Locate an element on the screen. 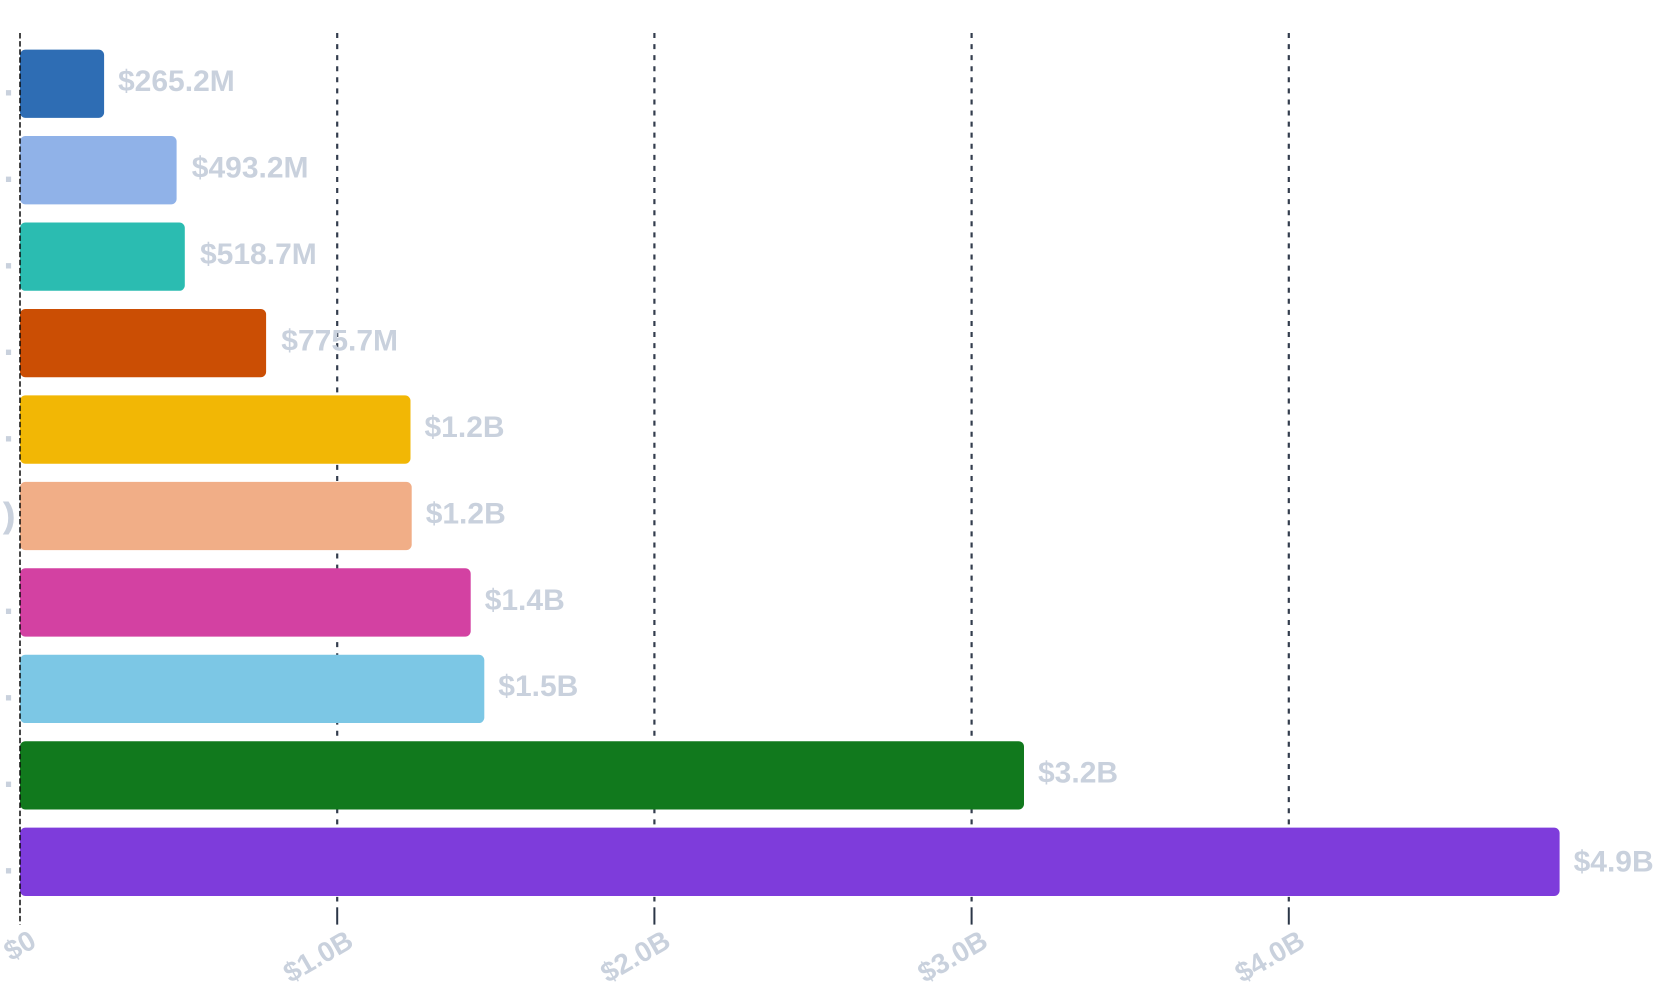 Image resolution: width=1676 pixels, height=1006 pixels. svg-text: $3.2B is located at coordinates (1078, 773).